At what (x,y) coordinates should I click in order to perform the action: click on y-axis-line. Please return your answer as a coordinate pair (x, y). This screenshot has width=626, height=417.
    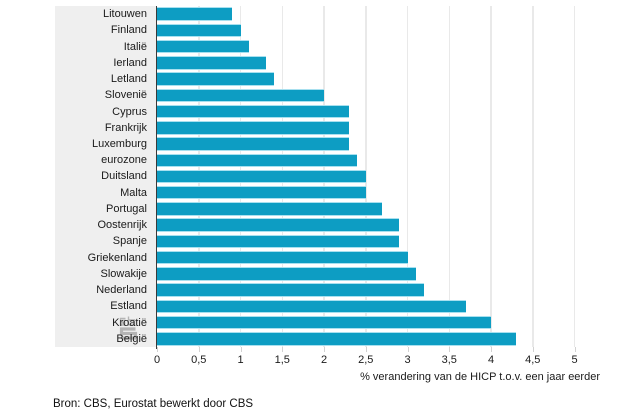
    Looking at the image, I should click on (156, 177).